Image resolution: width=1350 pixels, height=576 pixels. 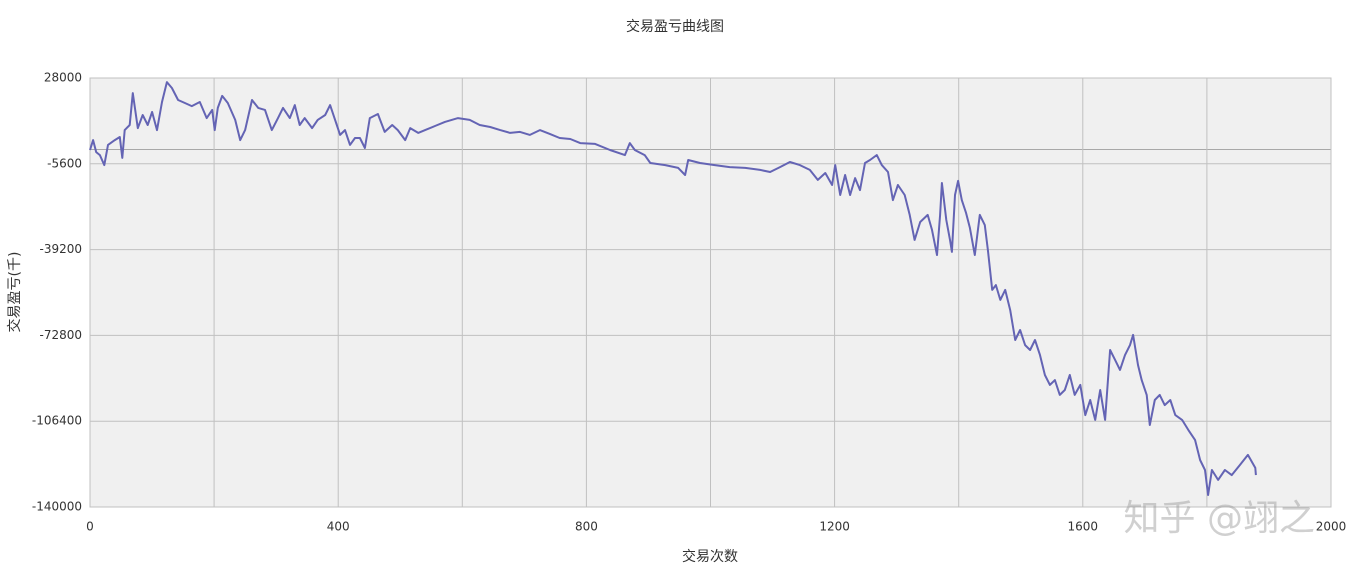 What do you see at coordinates (675, 26) in the screenshot?
I see `chart-title: 交易盈亏曲线图` at bounding box center [675, 26].